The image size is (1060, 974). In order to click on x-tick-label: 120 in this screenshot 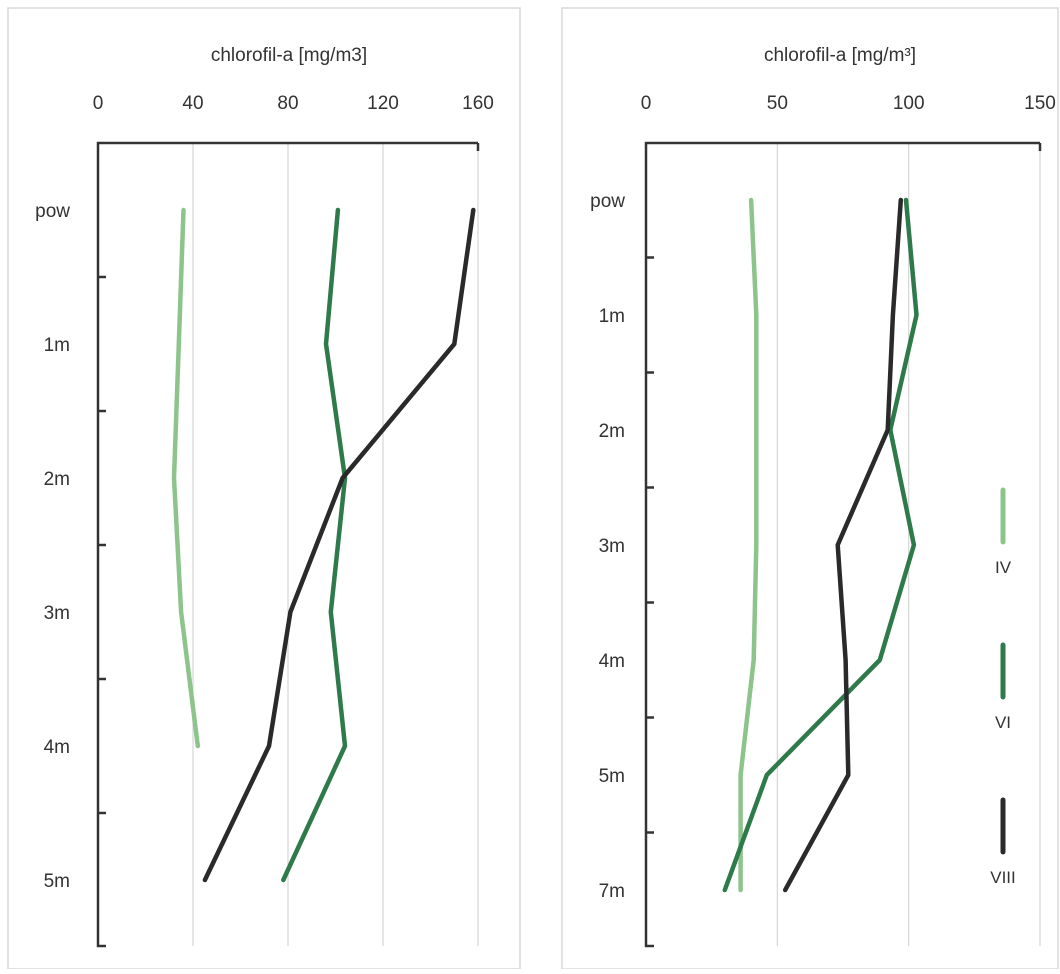, I will do `click(383, 103)`.